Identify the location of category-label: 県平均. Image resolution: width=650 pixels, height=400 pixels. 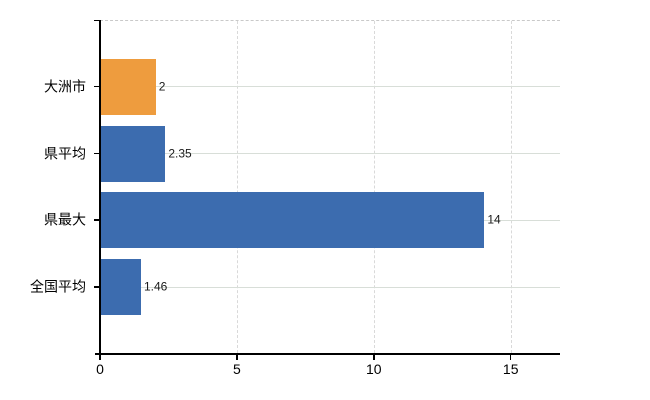
(65, 152).